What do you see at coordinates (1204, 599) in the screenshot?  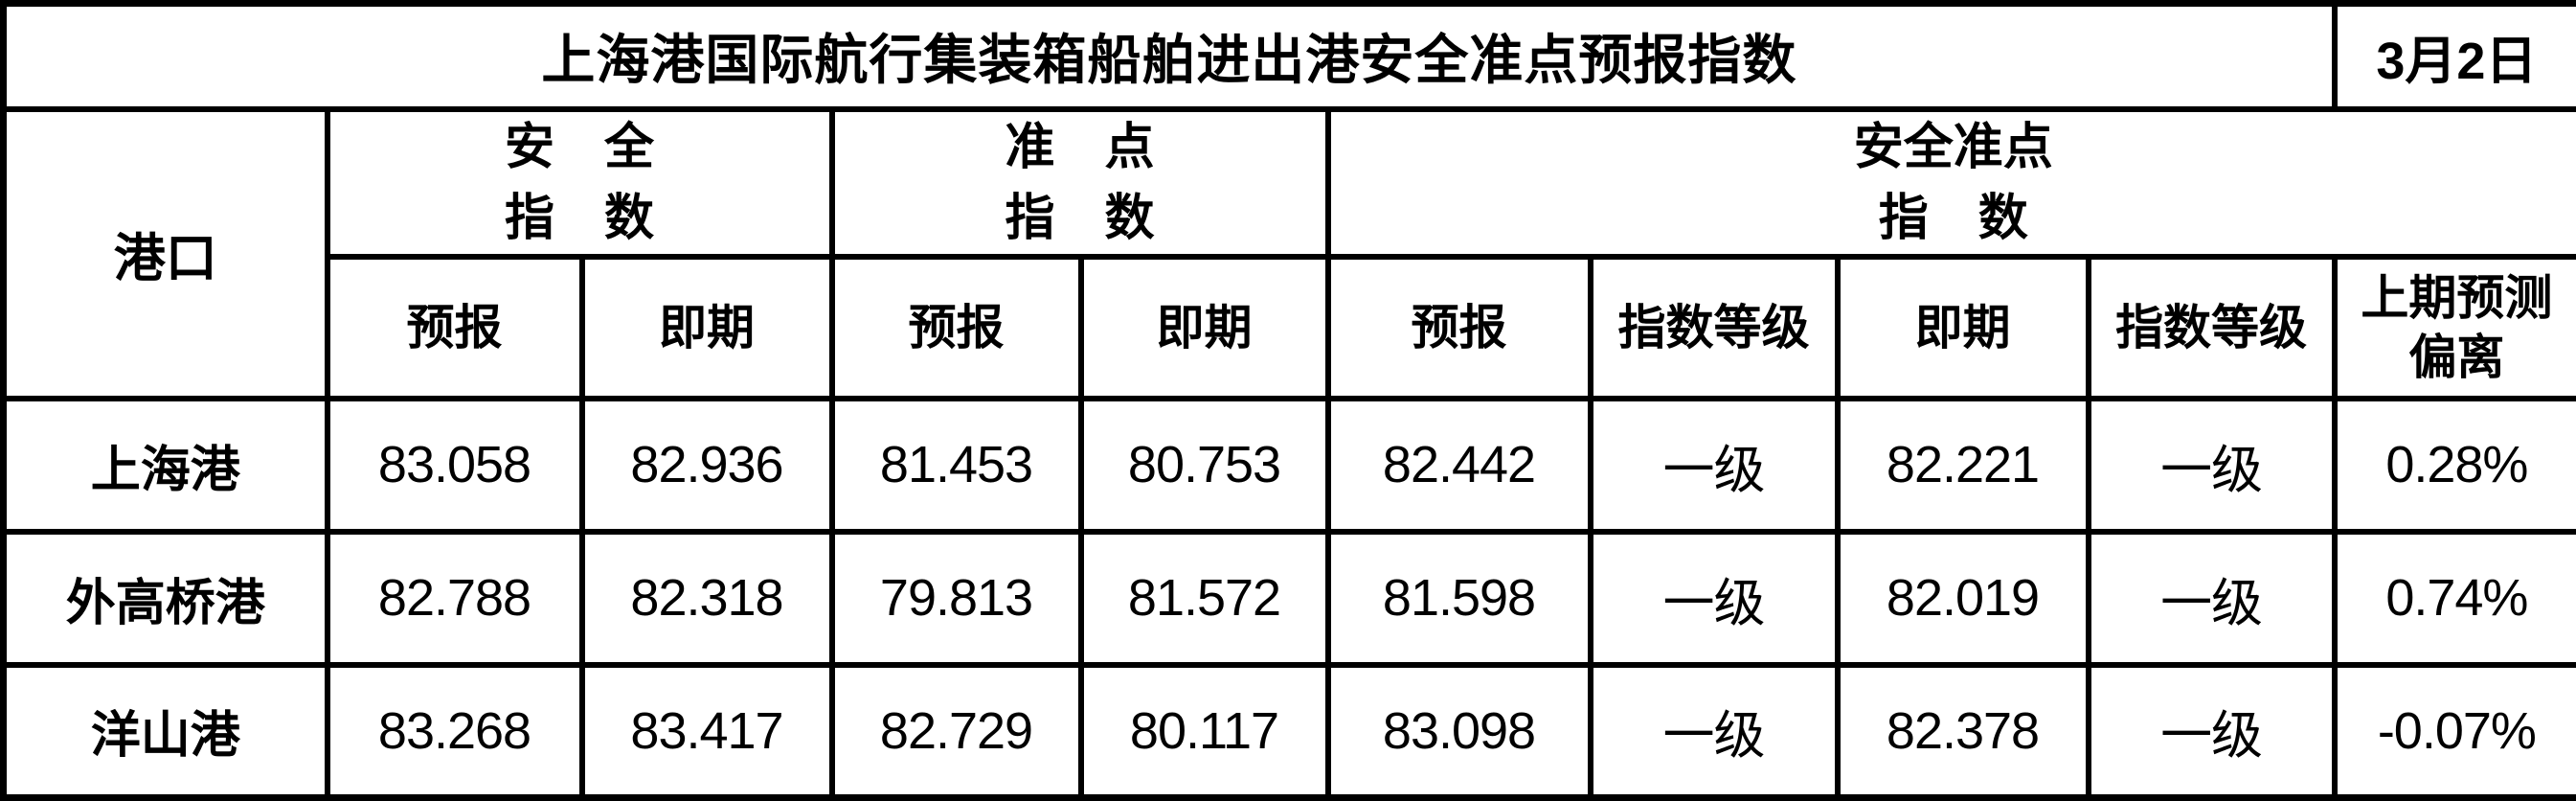 I see `value-cell: 81.572` at bounding box center [1204, 599].